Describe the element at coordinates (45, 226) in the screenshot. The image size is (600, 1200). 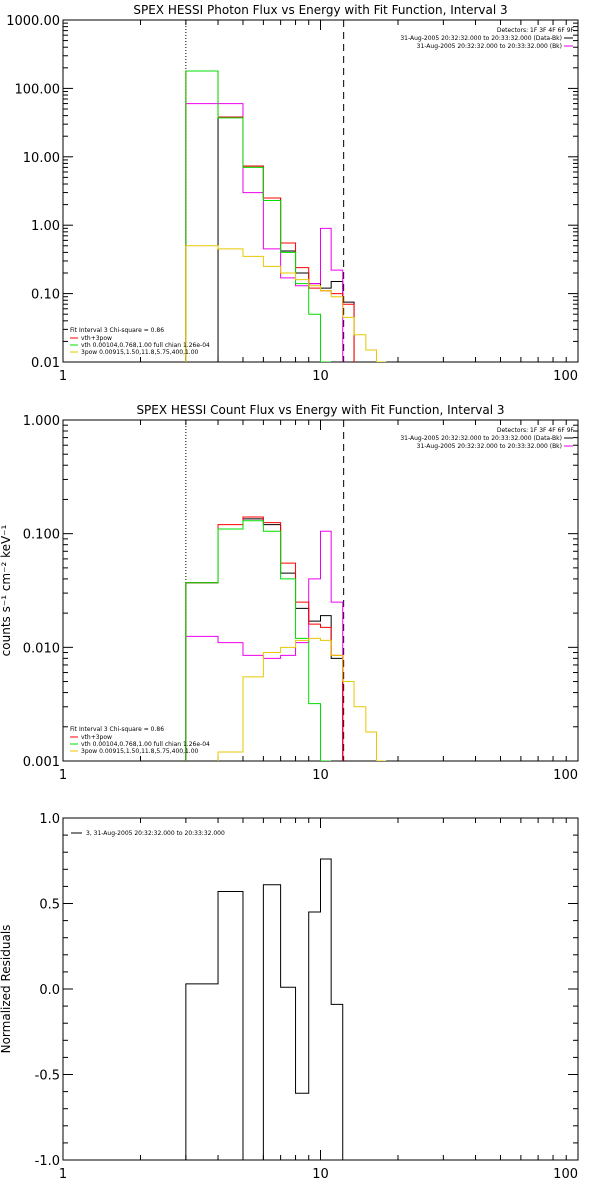
I see `y-tick-label: 1.00` at that location.